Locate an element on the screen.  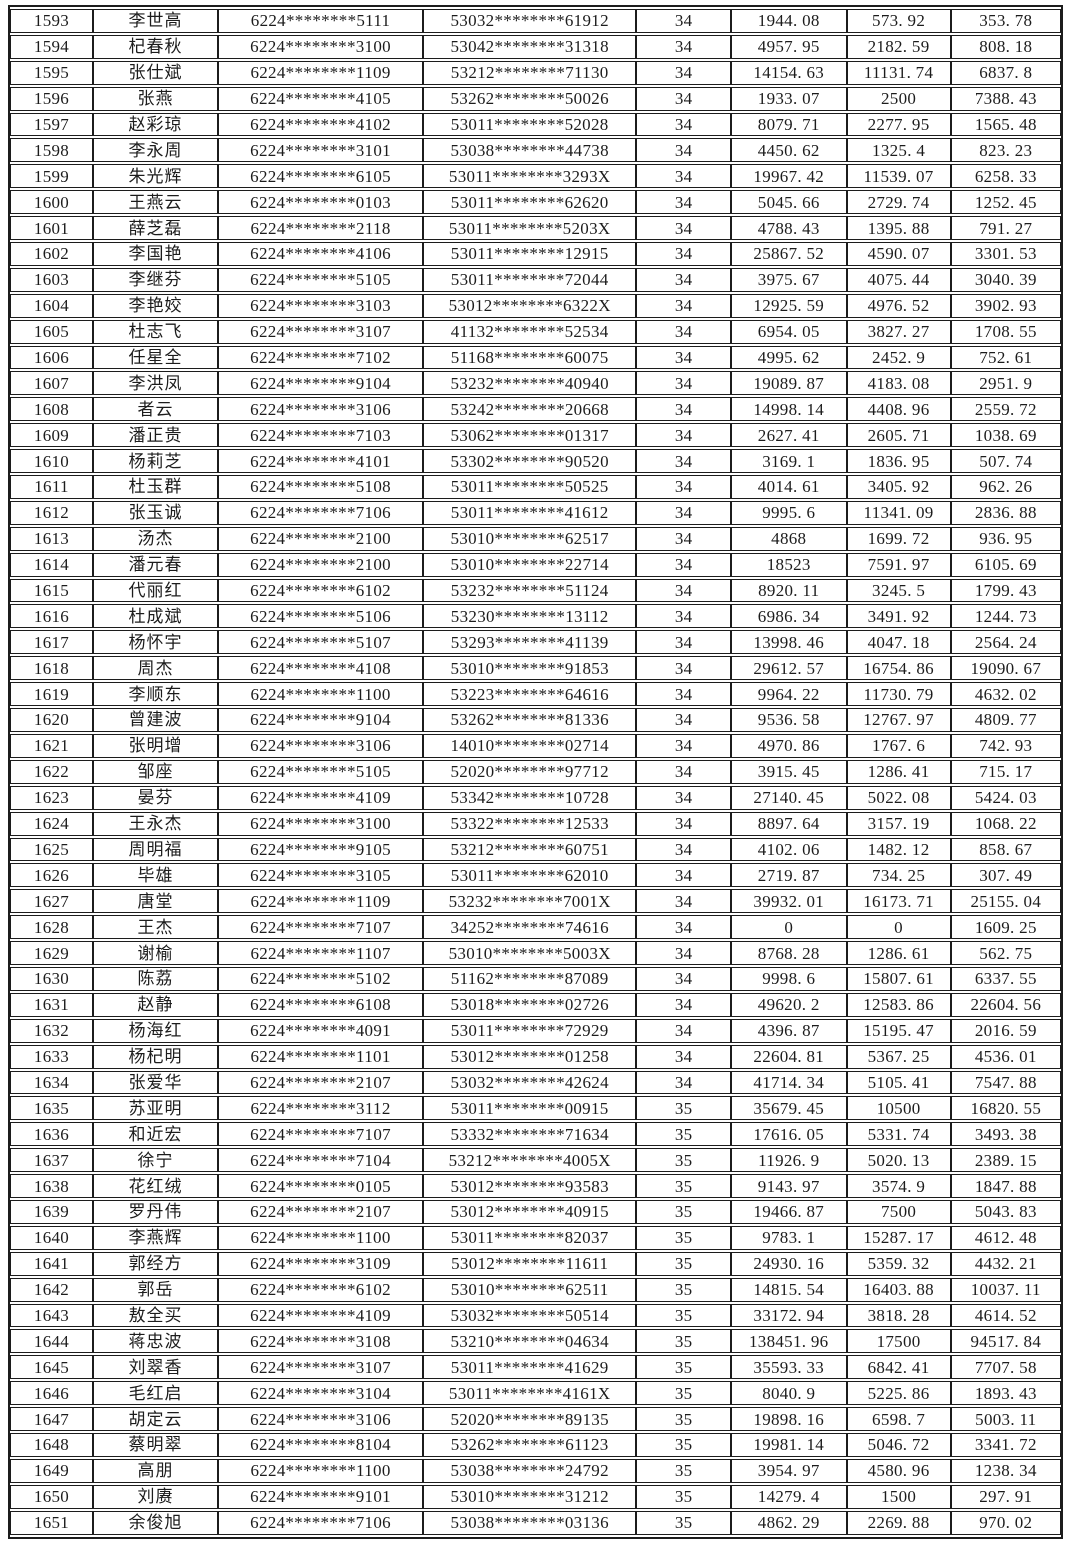
cell-name: 张玉诚 is located at coordinates (156, 512).